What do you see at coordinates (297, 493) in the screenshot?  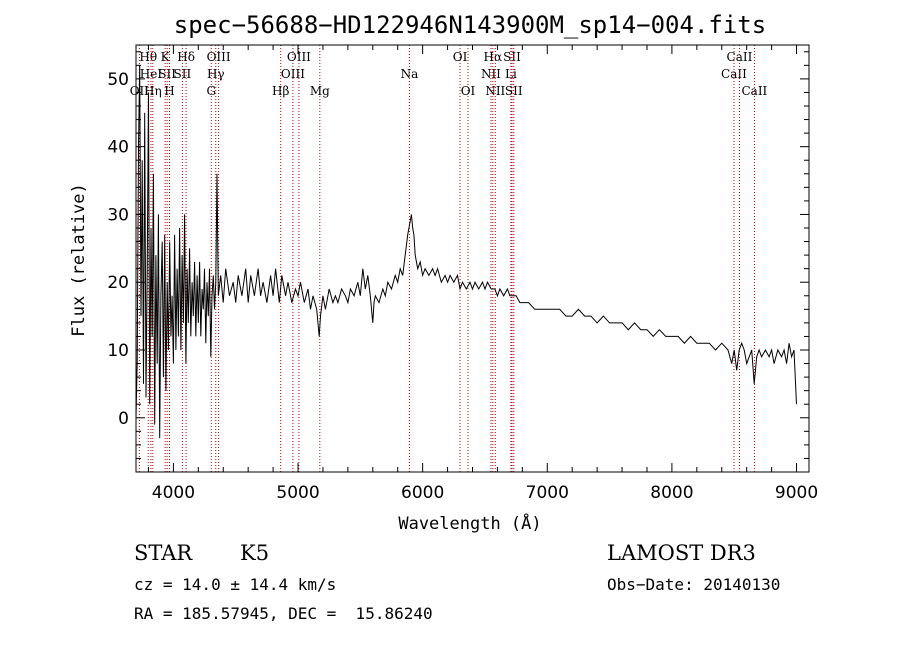 I see `x-tick-label: 5000` at bounding box center [297, 493].